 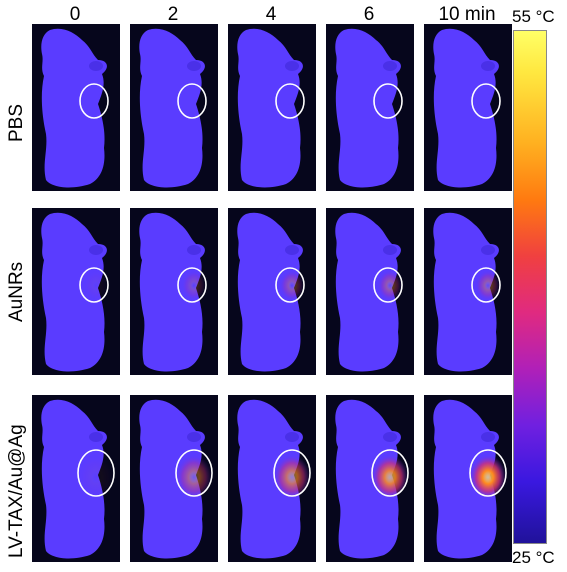 I want to click on thermal-panel-r1-c0, so click(x=76, y=291).